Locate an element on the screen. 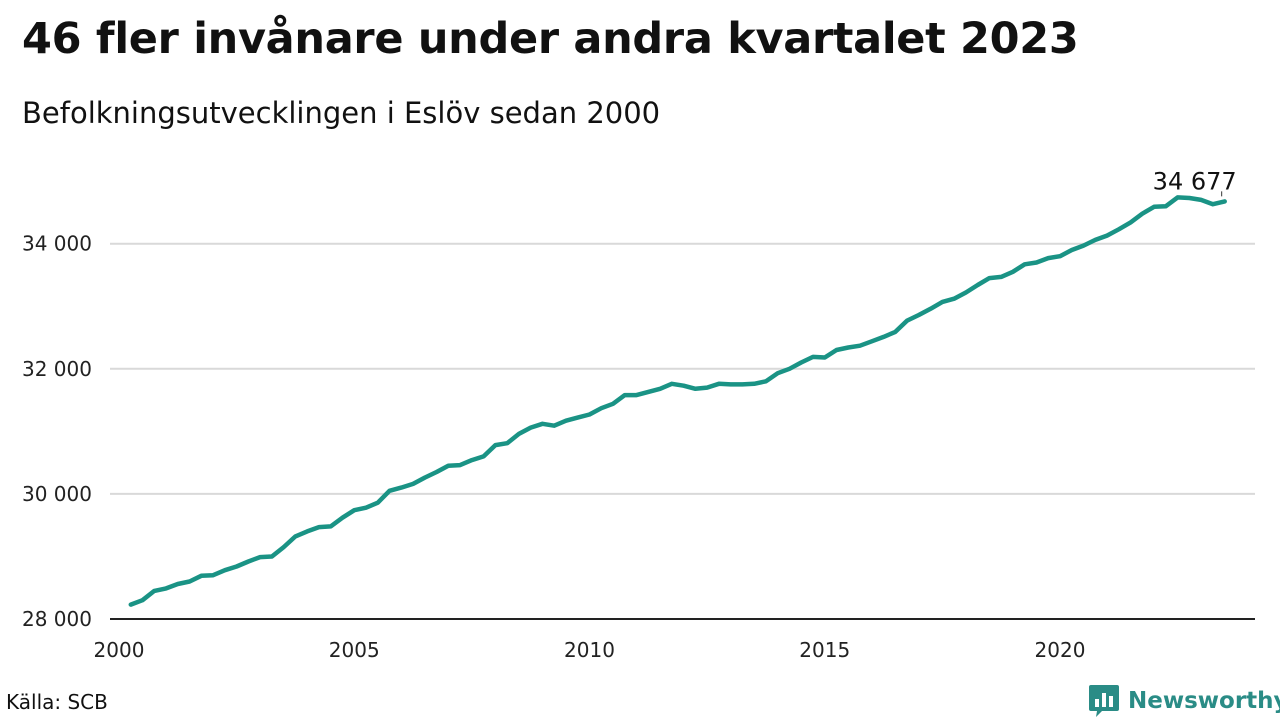  y-tick-label: 32 000 is located at coordinates (57, 369).